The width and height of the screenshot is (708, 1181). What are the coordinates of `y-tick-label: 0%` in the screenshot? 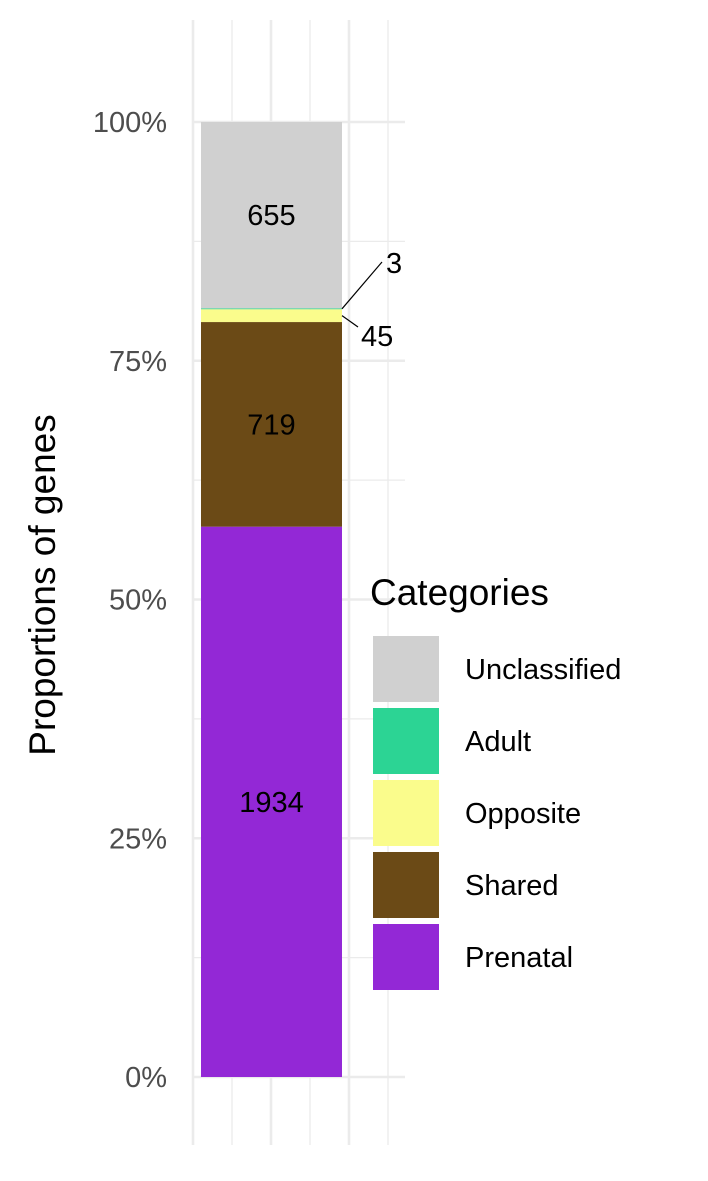 It's located at (146, 1078).